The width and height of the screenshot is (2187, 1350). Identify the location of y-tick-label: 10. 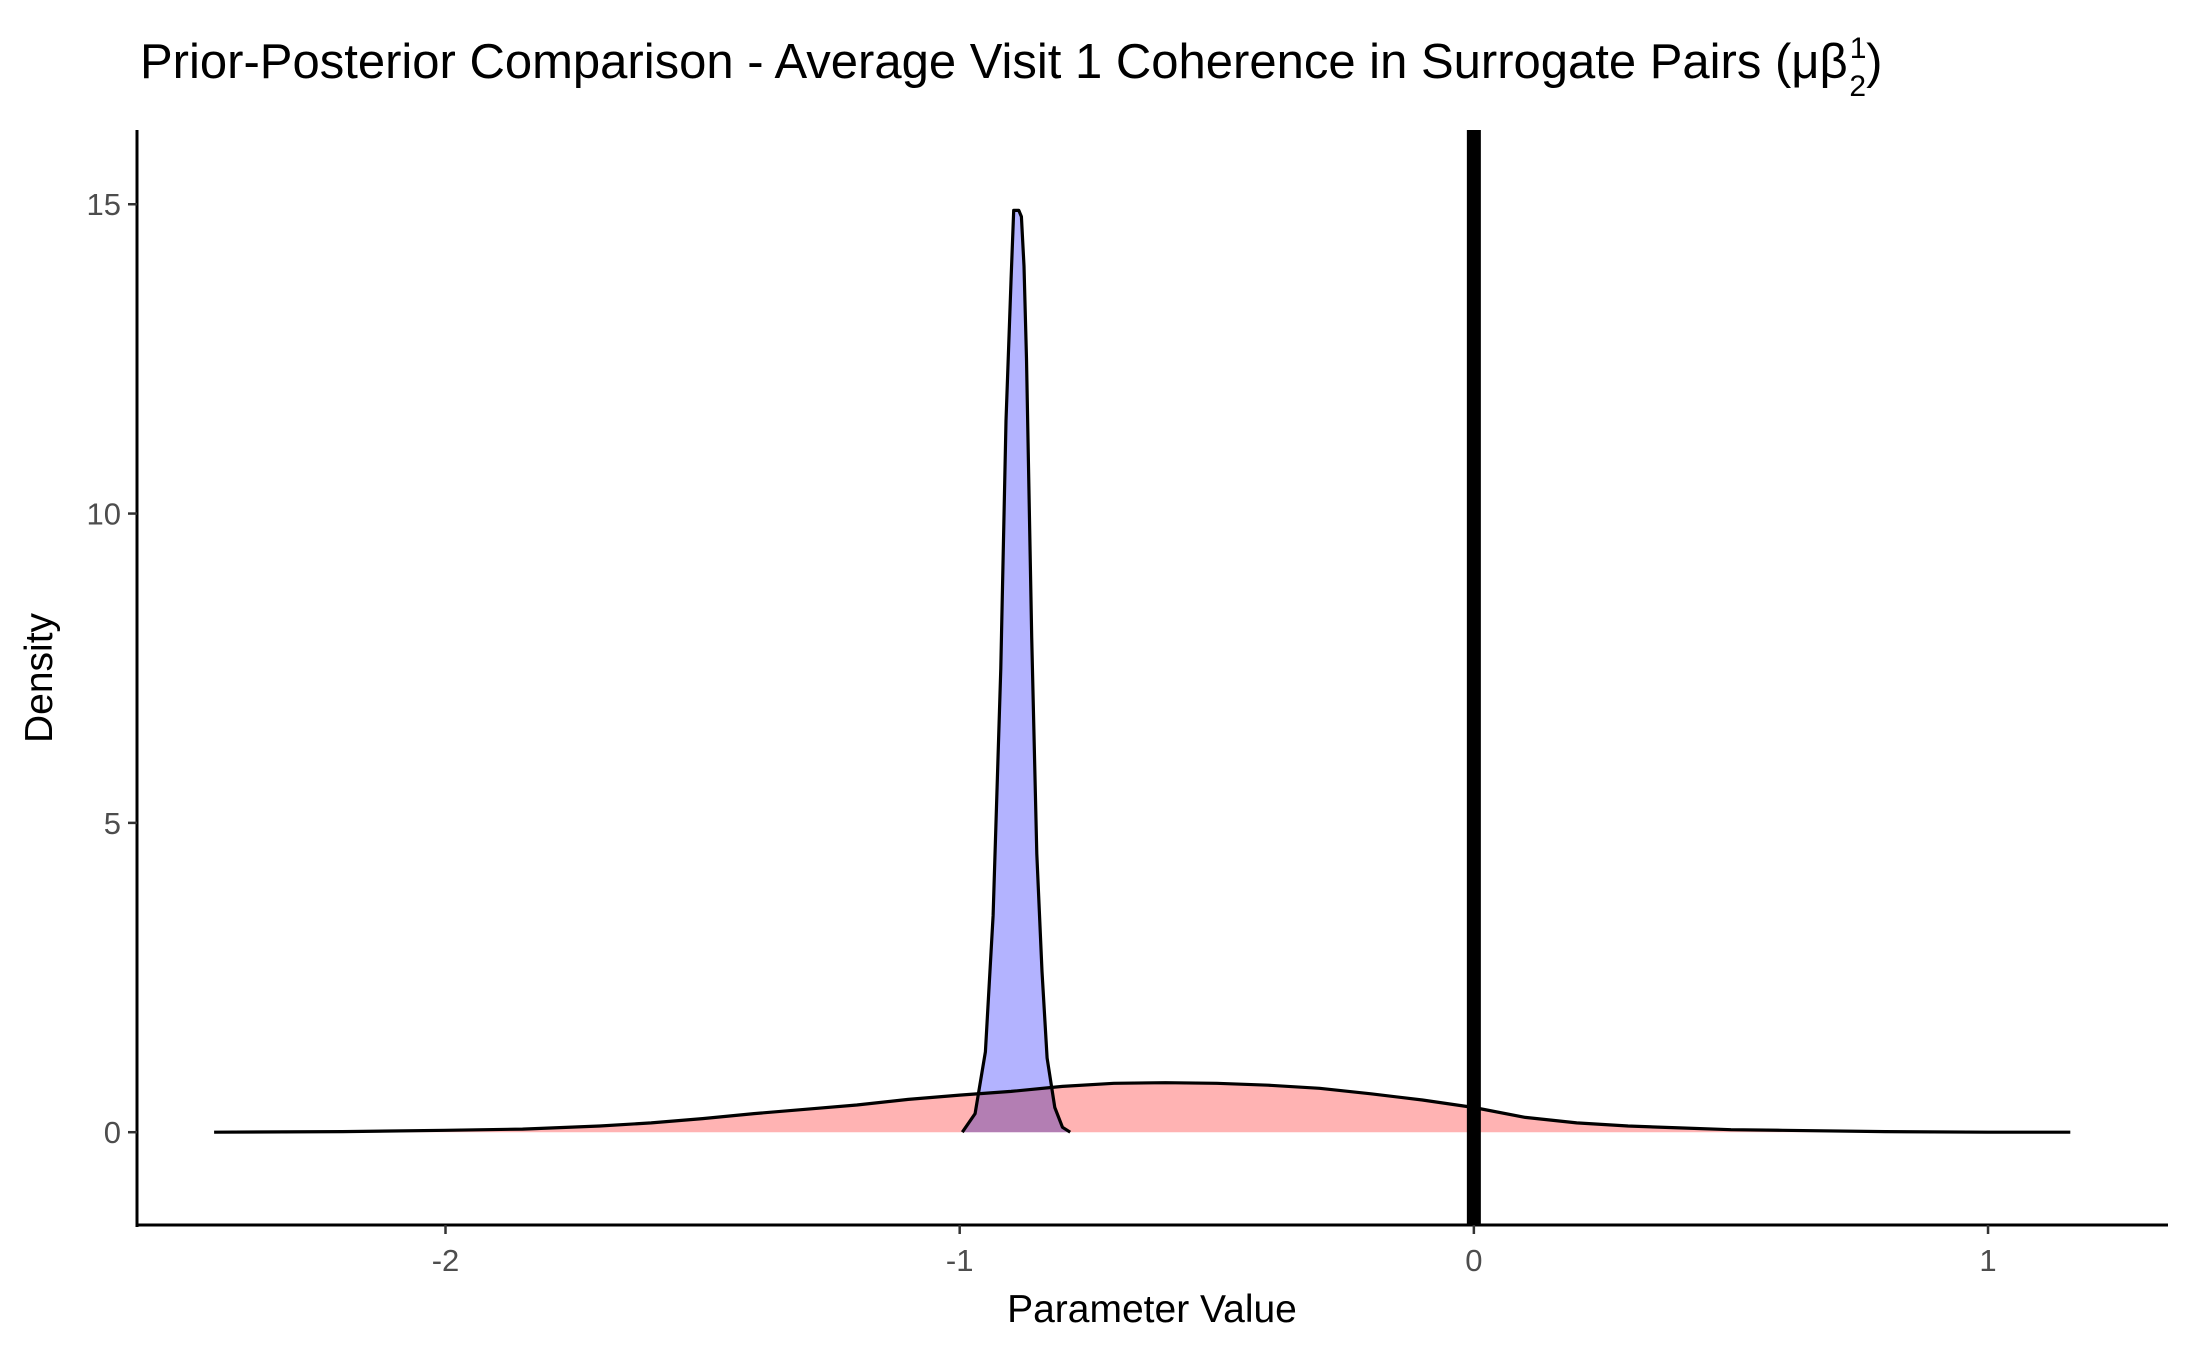
(104, 514).